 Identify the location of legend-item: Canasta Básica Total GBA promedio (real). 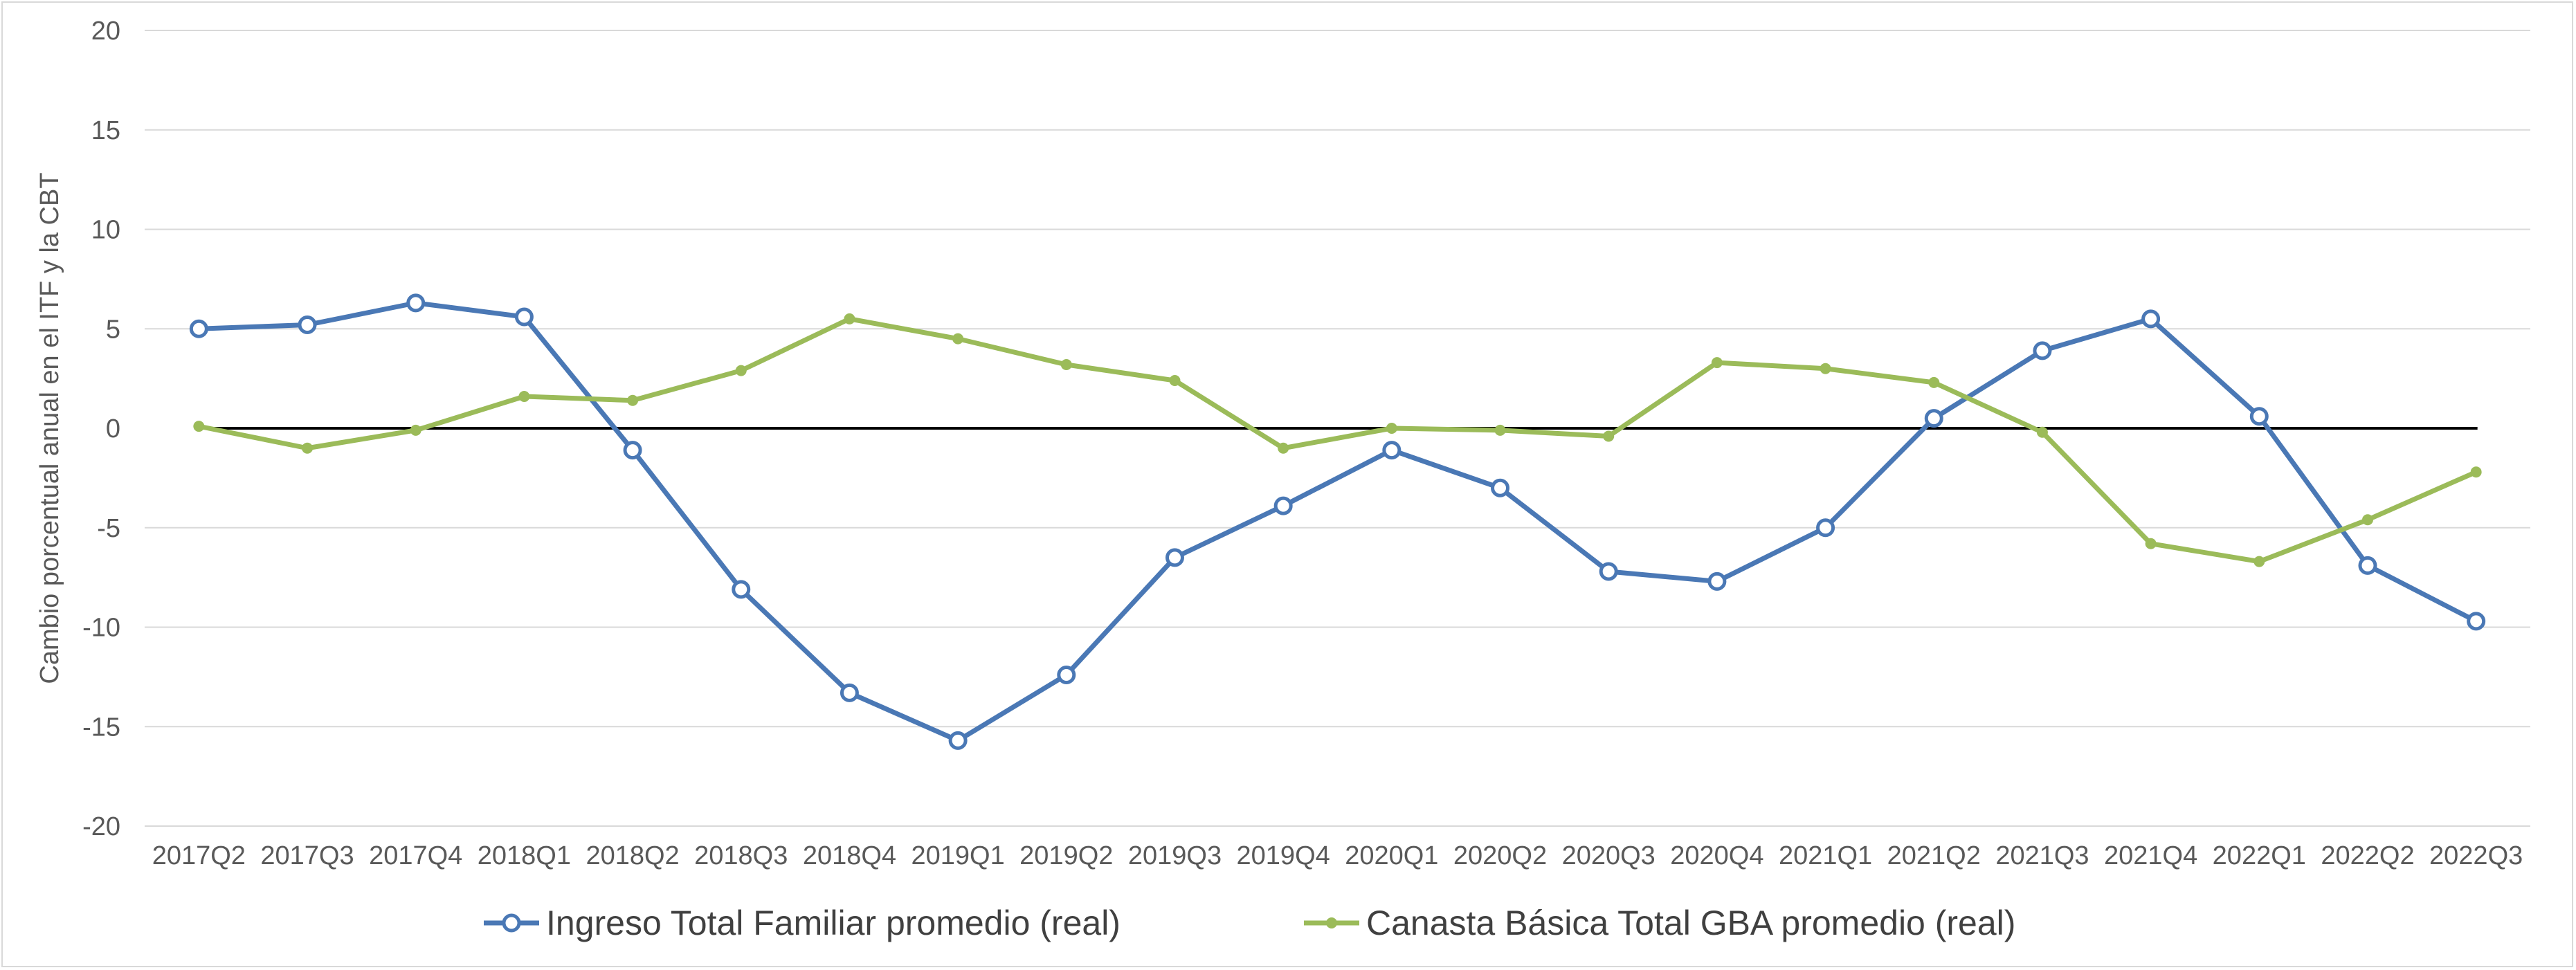
(1659, 923).